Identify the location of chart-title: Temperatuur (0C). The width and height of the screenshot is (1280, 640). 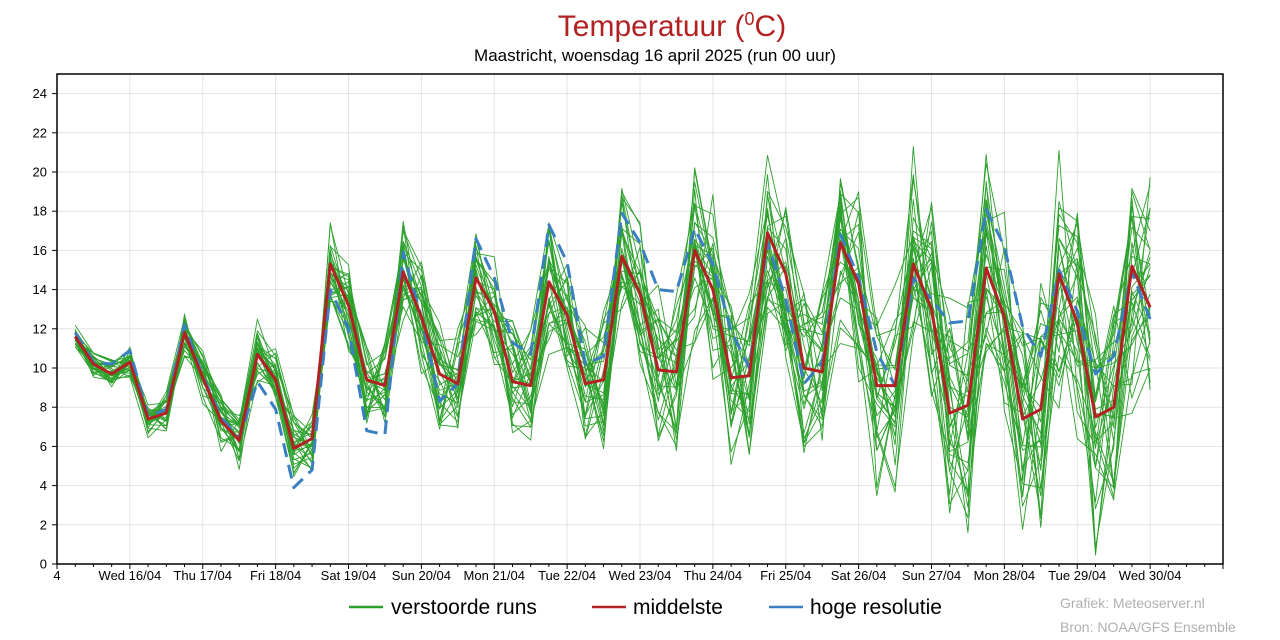
(672, 26).